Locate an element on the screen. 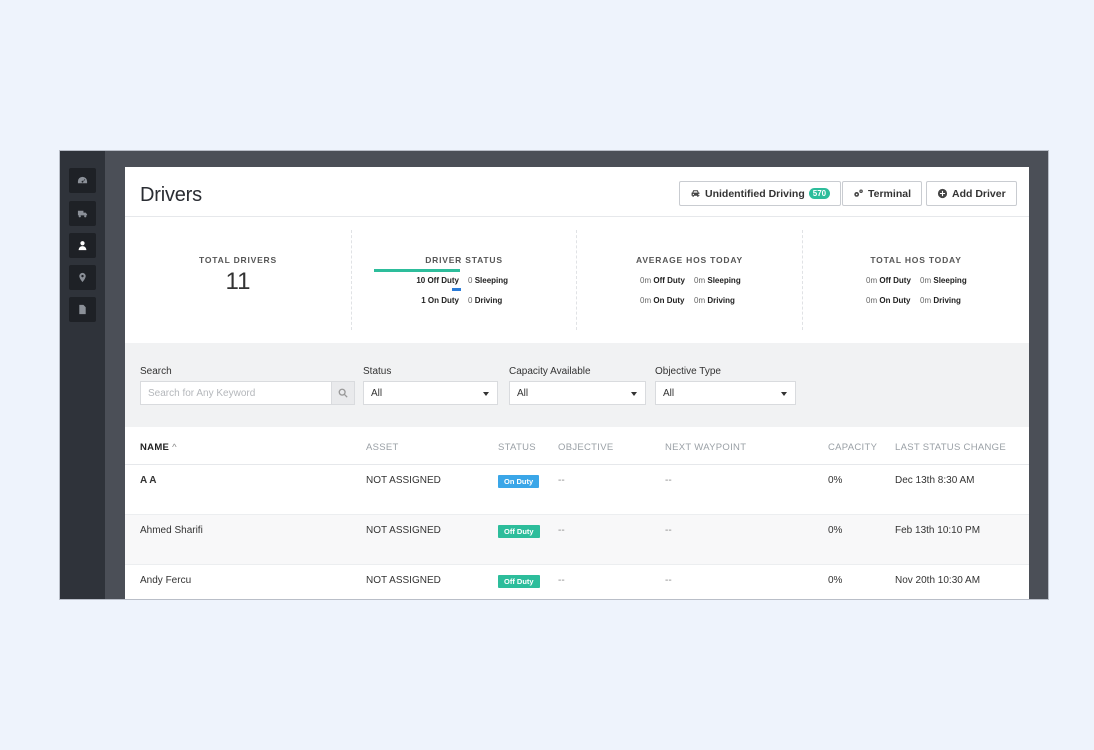  sidebar-item-reports is located at coordinates (82, 309).